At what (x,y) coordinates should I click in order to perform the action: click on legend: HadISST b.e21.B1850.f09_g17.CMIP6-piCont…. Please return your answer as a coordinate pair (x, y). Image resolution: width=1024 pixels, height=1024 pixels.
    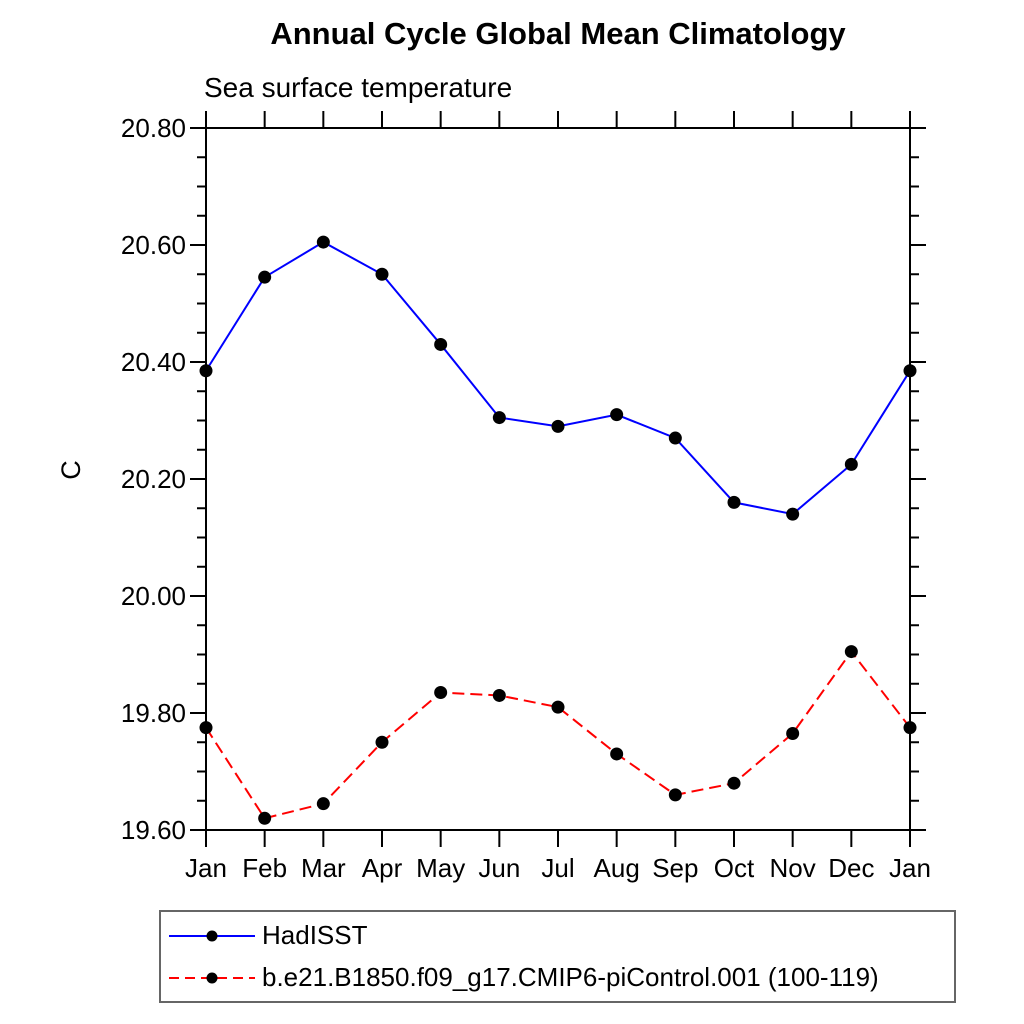
    Looking at the image, I should click on (557, 956).